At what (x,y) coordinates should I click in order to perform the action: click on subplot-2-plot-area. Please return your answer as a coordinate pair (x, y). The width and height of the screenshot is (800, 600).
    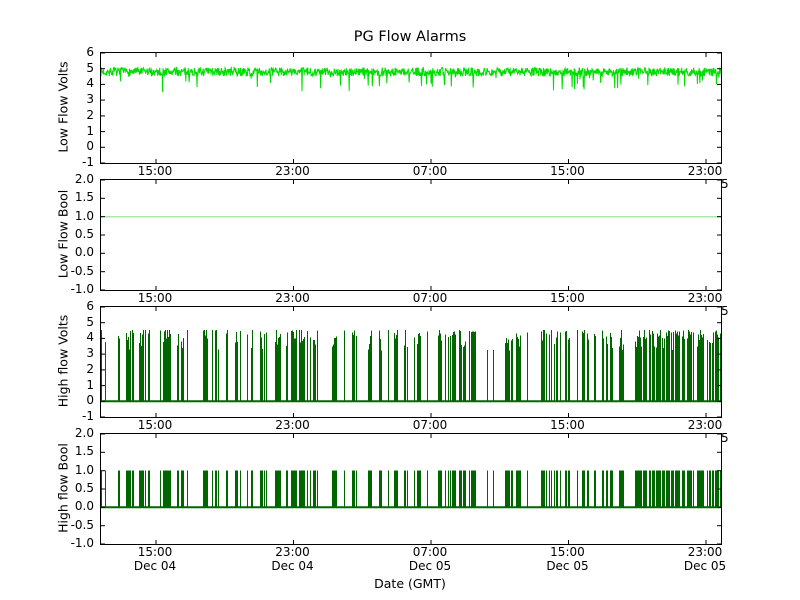
    Looking at the image, I should click on (411, 235).